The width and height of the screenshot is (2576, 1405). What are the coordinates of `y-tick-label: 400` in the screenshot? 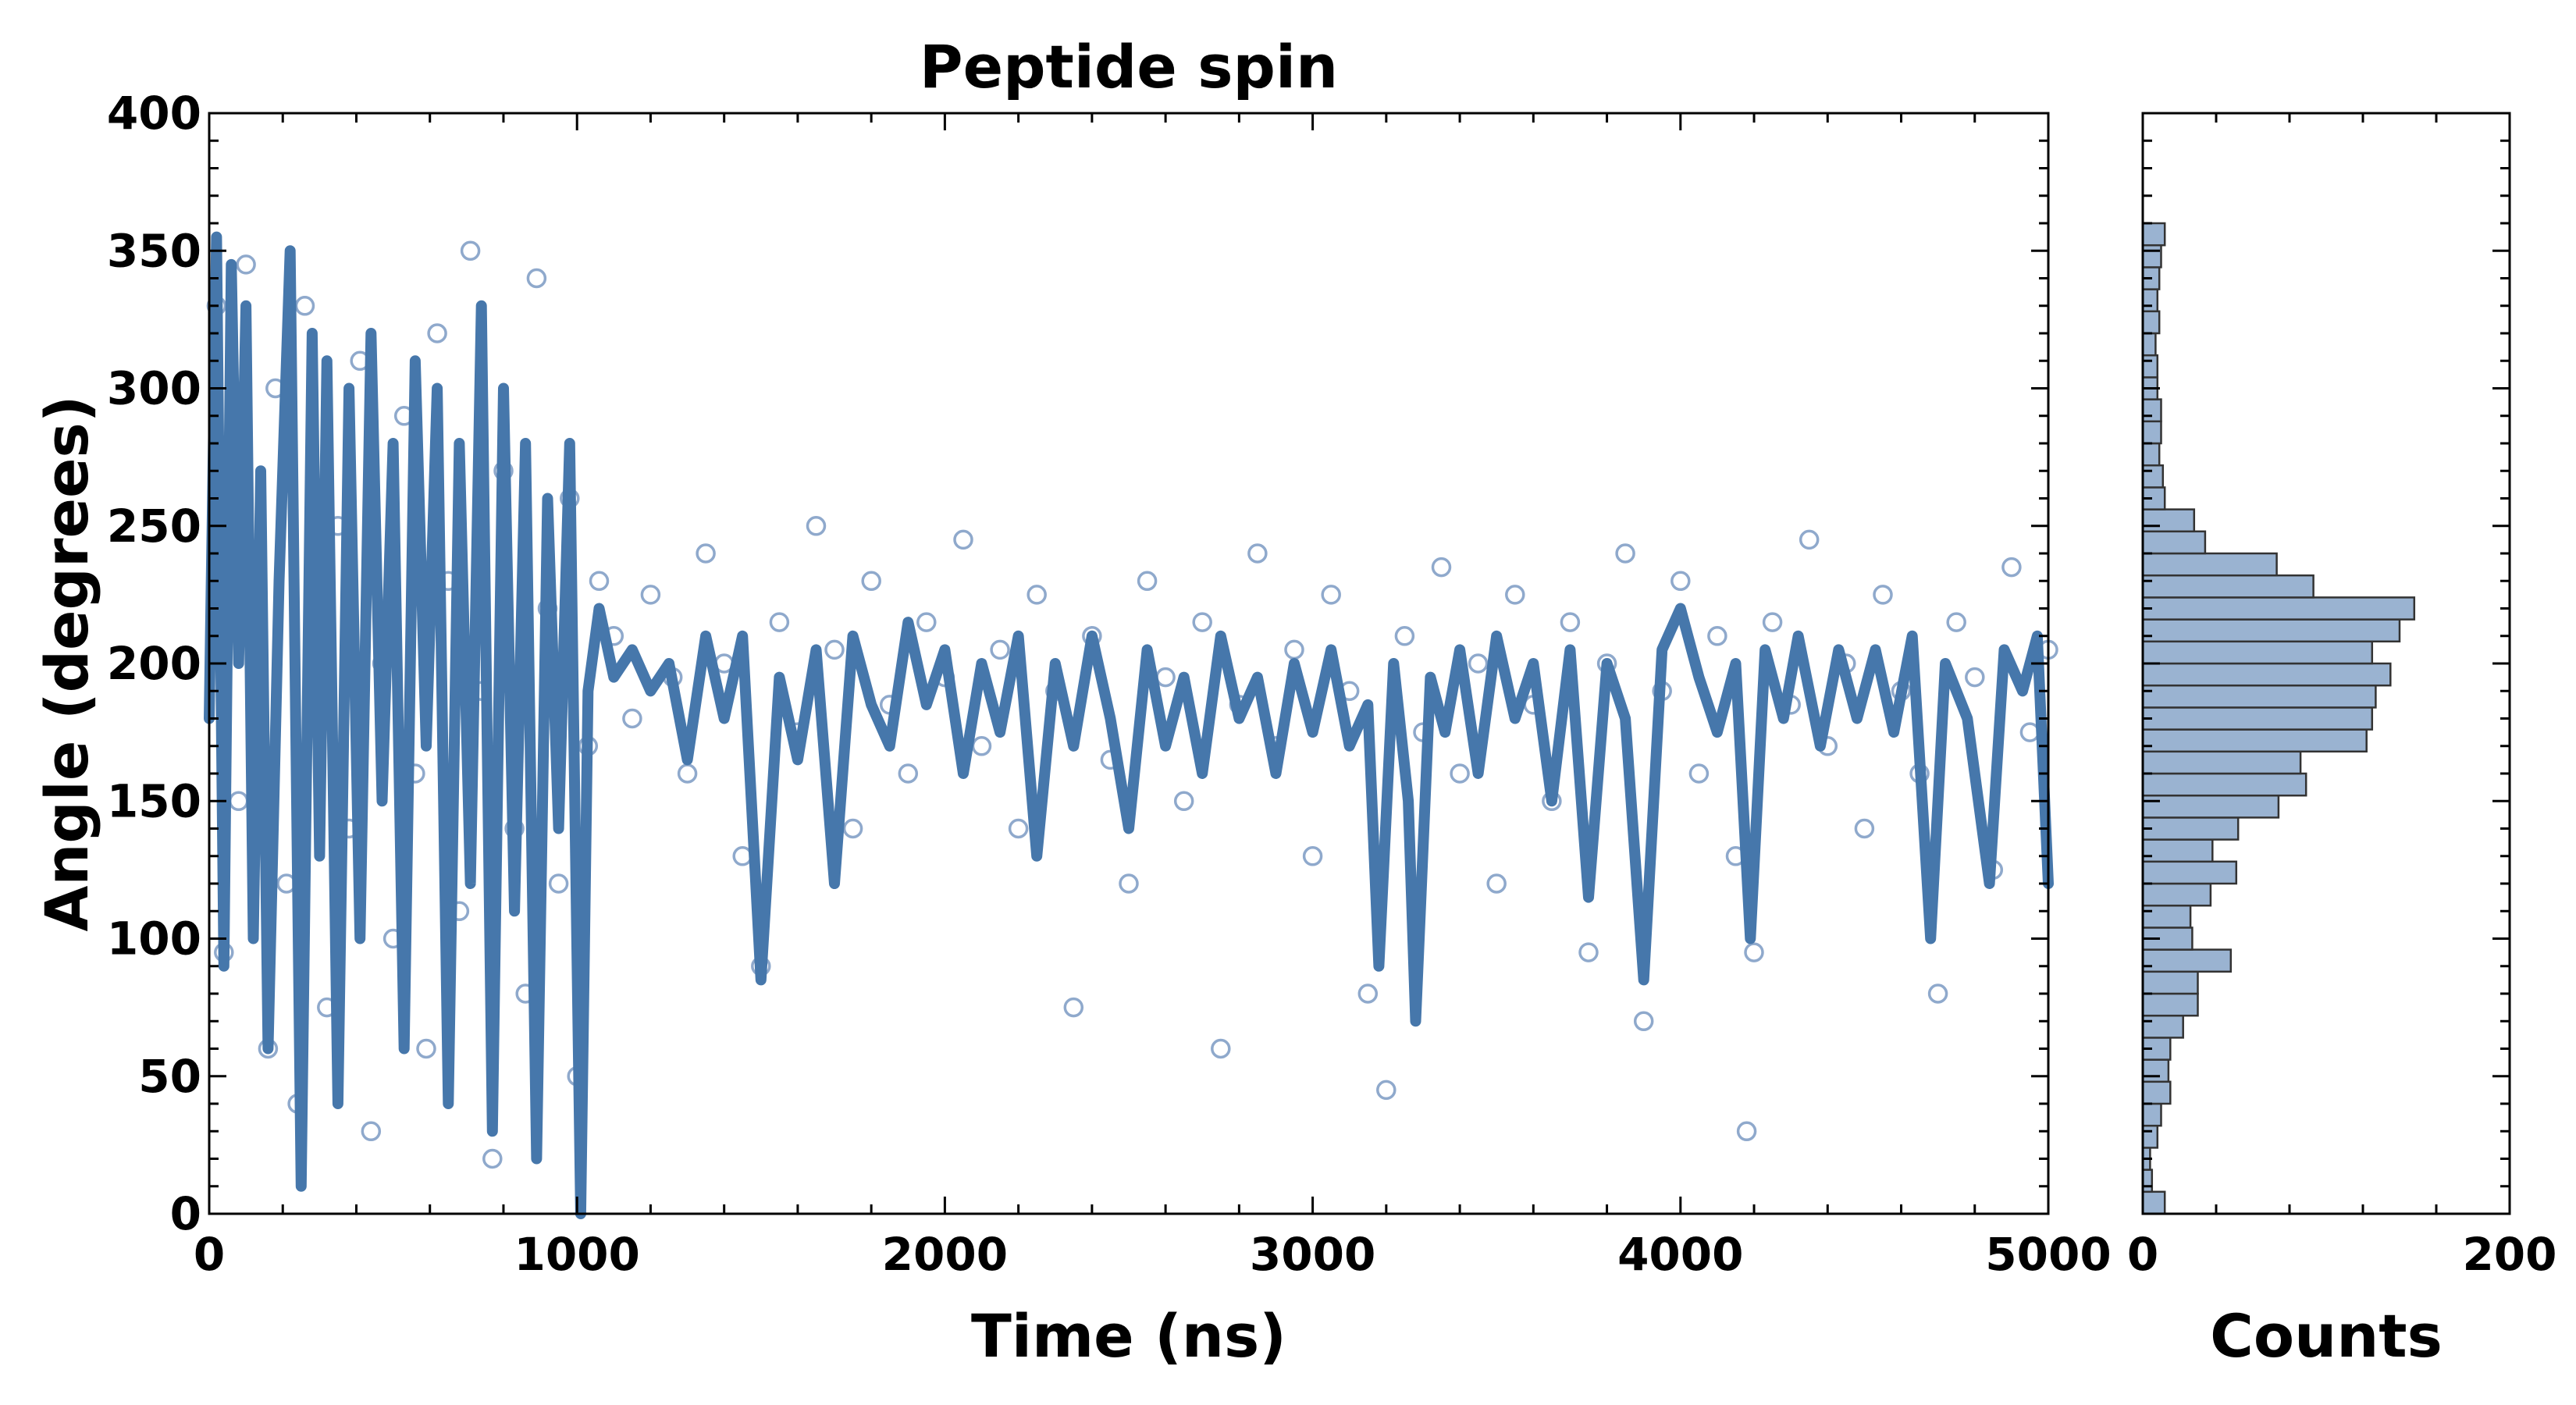 It's located at (154, 113).